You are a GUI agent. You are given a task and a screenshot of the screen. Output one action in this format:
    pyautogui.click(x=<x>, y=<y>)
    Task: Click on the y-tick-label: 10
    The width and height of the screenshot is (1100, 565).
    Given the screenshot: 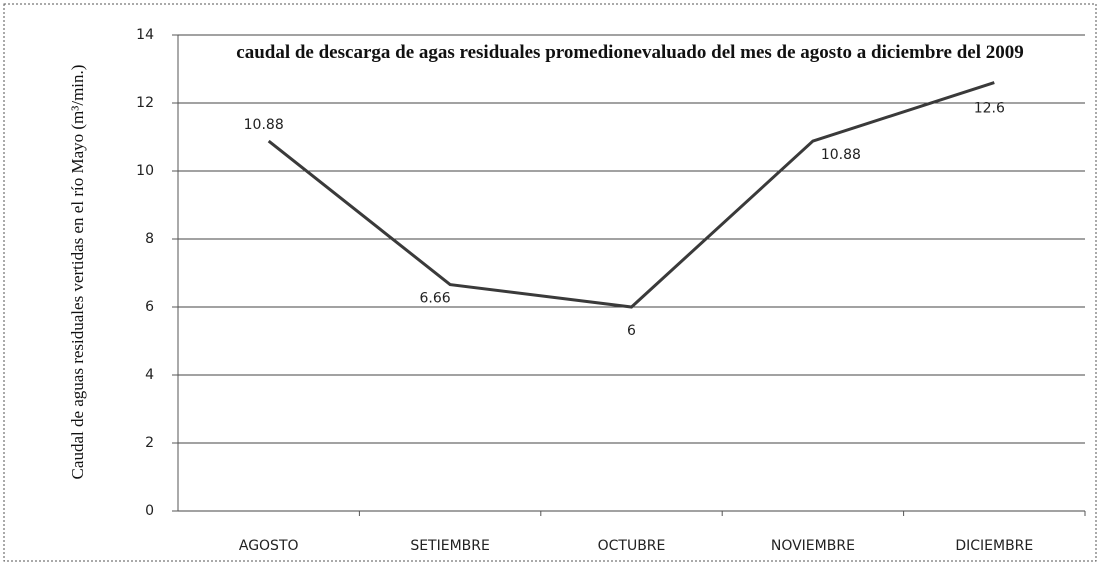 What is the action you would take?
    pyautogui.click(x=145, y=171)
    